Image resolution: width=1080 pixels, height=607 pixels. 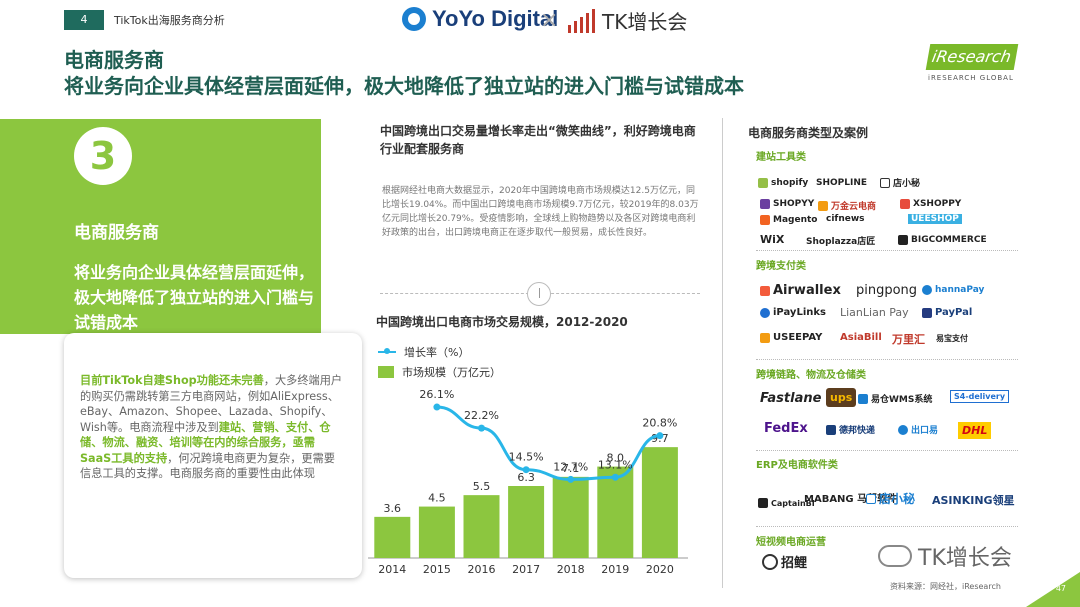 I want to click on section-short-video: 短视频电商运营, so click(x=791, y=542).